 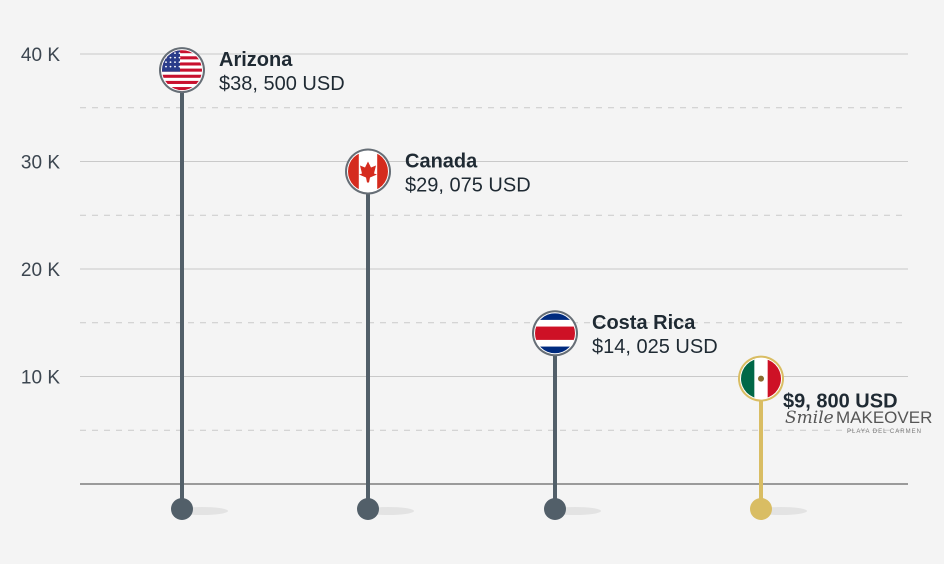 What do you see at coordinates (438, 334) in the screenshot?
I see `lollipop-canada: Canada$29, 075 USD` at bounding box center [438, 334].